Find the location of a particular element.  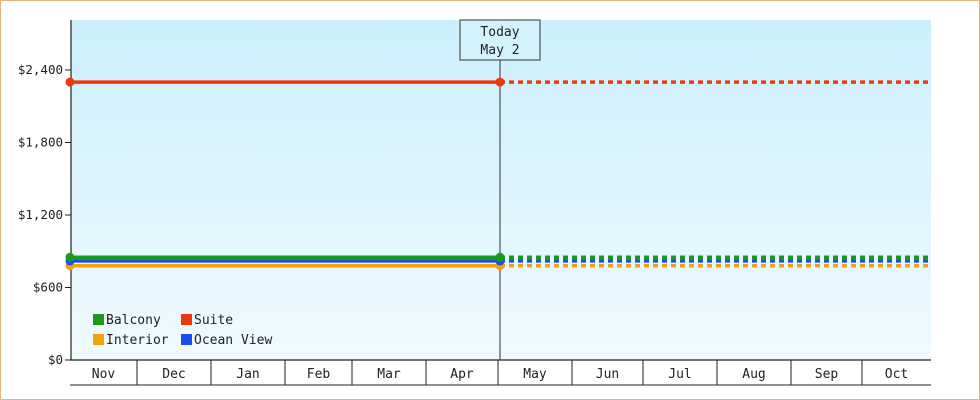

month-label-jun: Jun is located at coordinates (607, 374).